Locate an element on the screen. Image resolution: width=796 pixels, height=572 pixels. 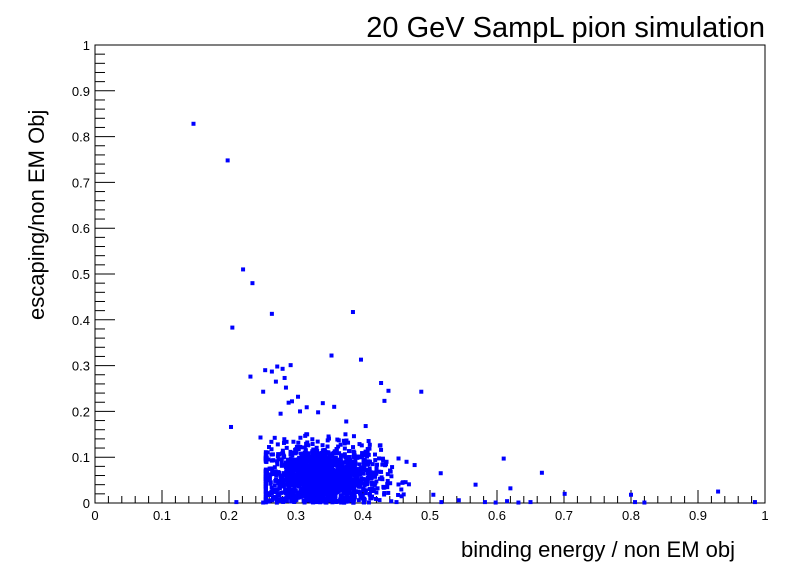
y-tick-label: 0.3 is located at coordinates (81, 366).